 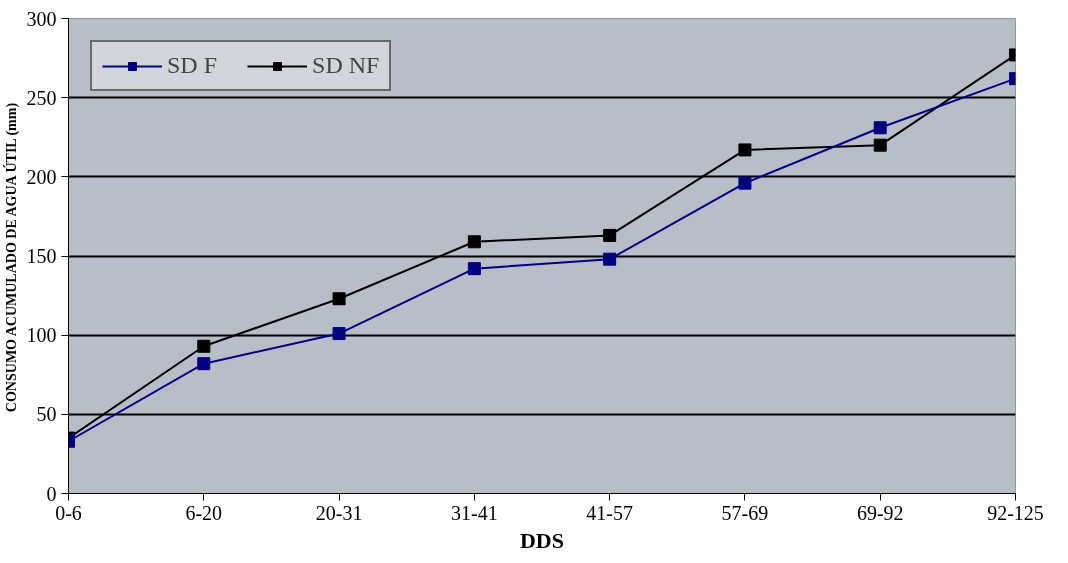 What do you see at coordinates (41, 256) in the screenshot?
I see `y-tick-label: 150` at bounding box center [41, 256].